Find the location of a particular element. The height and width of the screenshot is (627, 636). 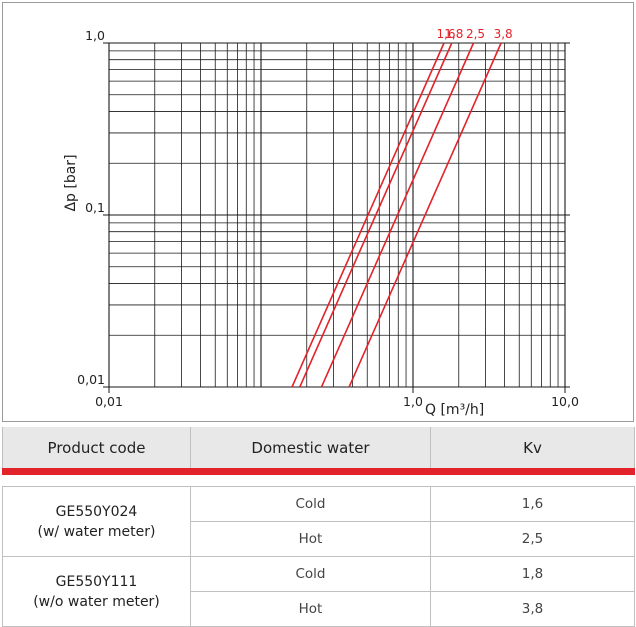

product-code-cell: GE550Y024 (w/ water meter) is located at coordinates (96, 521).